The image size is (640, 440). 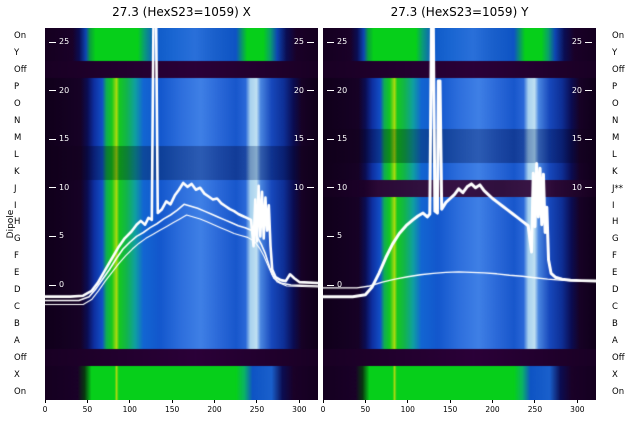 What do you see at coordinates (615, 307) in the screenshot?
I see `dipole-label-right: C` at bounding box center [615, 307].